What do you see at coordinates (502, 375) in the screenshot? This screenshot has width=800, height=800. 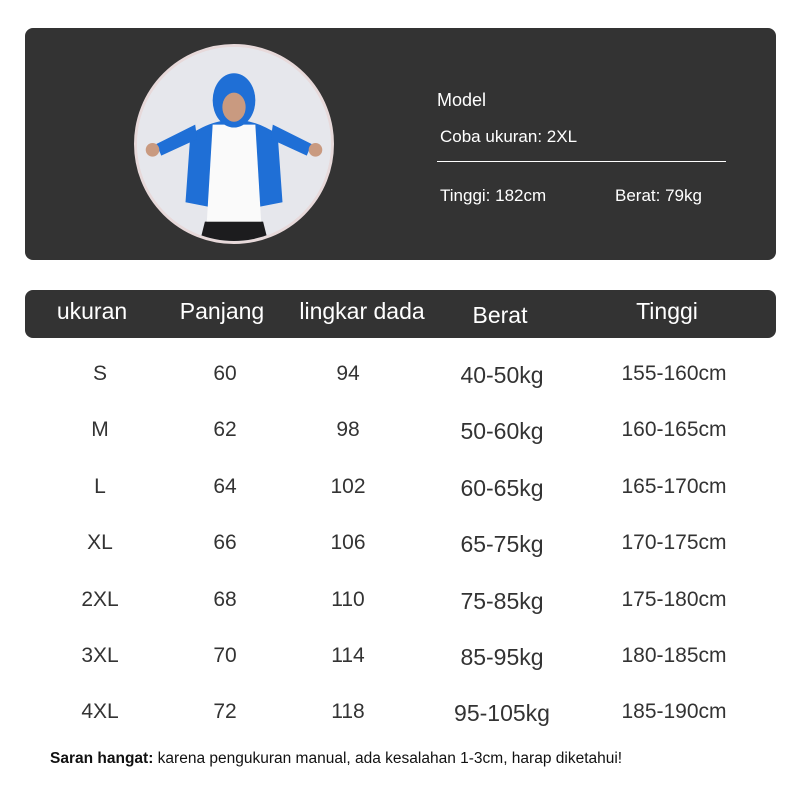 I see `cell-weight: 40-50kg` at bounding box center [502, 375].